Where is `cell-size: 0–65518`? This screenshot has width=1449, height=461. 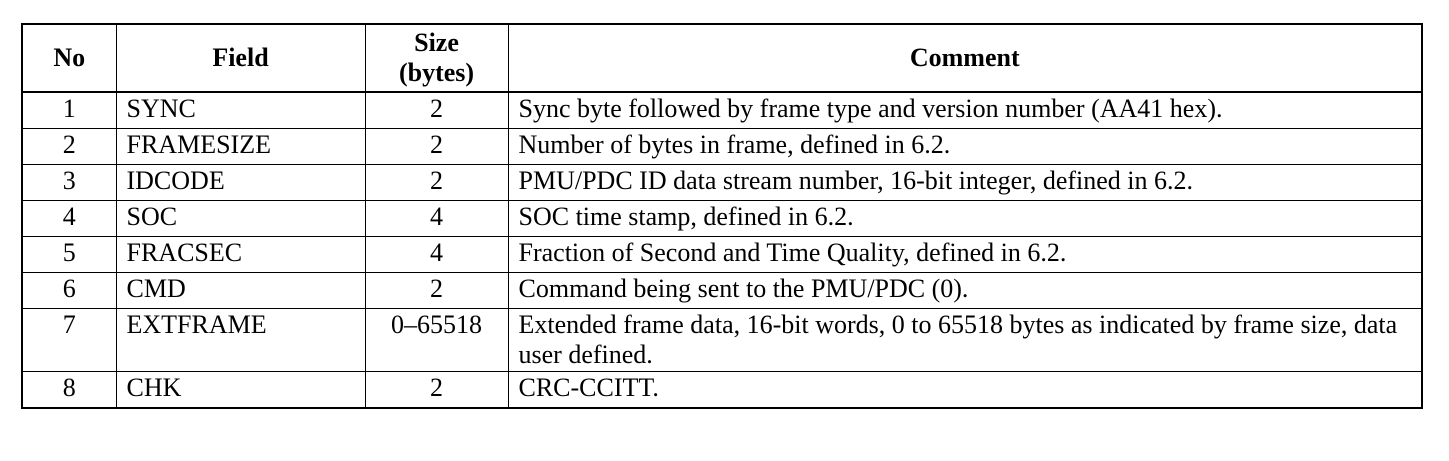 cell-size: 0–65518 is located at coordinates (436, 340).